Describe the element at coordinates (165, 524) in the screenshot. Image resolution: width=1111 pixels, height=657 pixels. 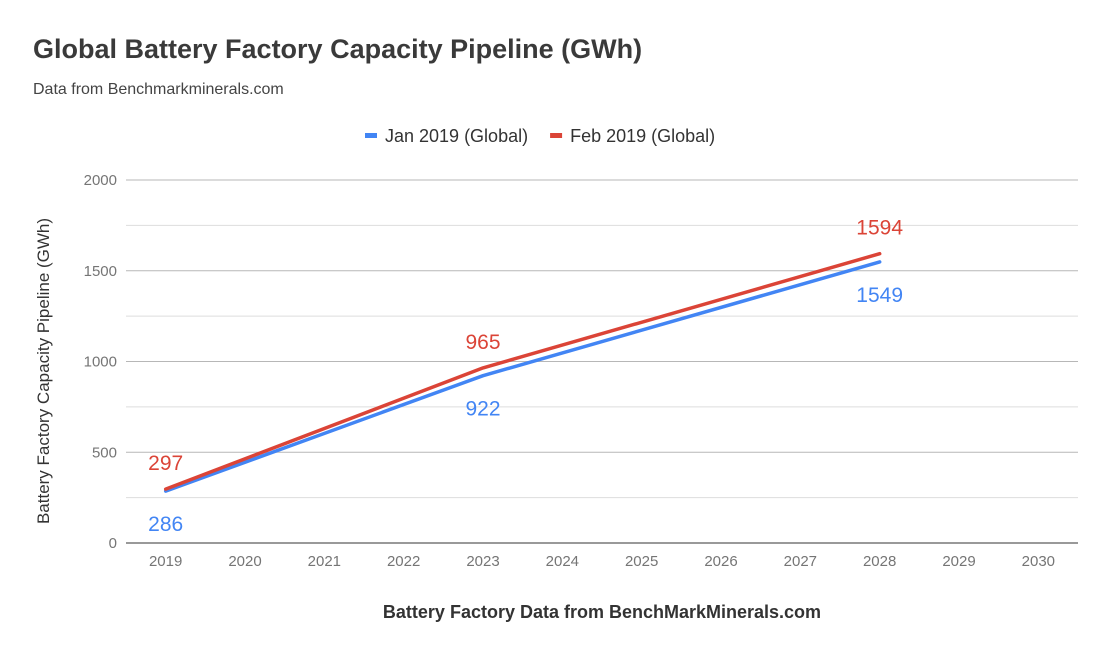
I see `data-label: 286` at that location.